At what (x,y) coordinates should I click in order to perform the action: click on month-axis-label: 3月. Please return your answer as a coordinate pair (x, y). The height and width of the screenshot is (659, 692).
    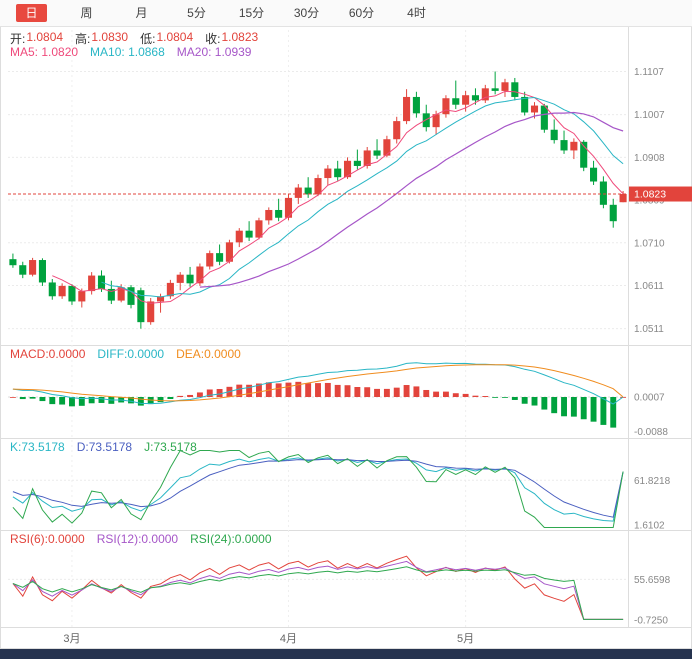
    Looking at the image, I should click on (71, 639).